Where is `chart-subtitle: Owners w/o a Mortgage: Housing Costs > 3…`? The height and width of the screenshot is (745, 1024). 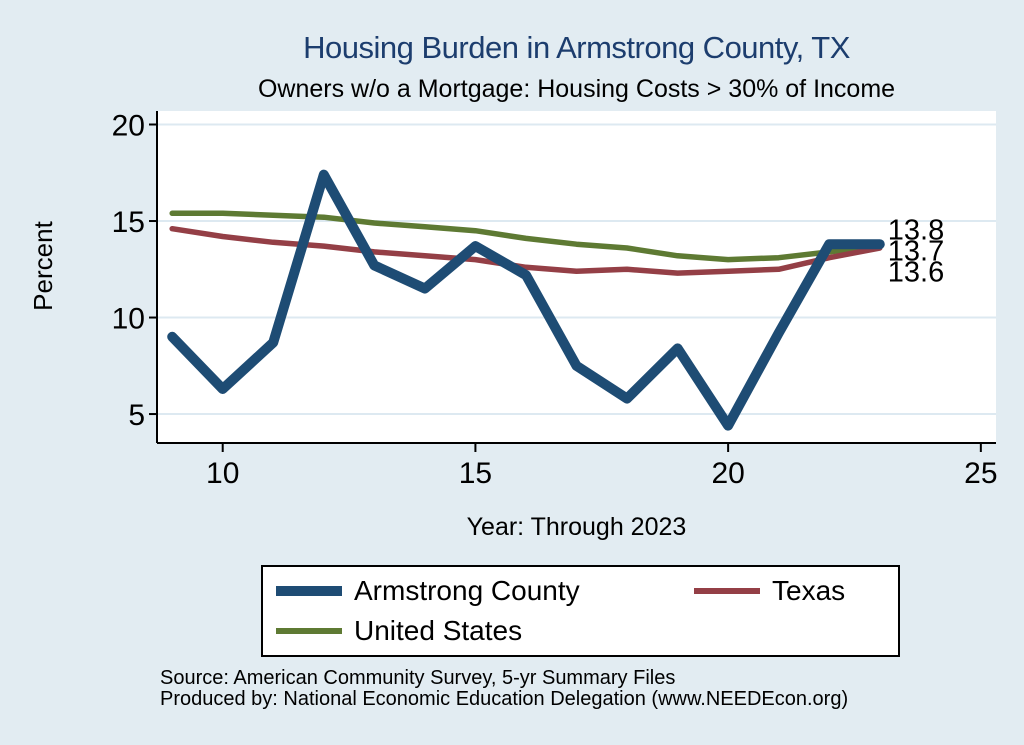 chart-subtitle: Owners w/o a Mortgage: Housing Costs > 3… is located at coordinates (576, 89).